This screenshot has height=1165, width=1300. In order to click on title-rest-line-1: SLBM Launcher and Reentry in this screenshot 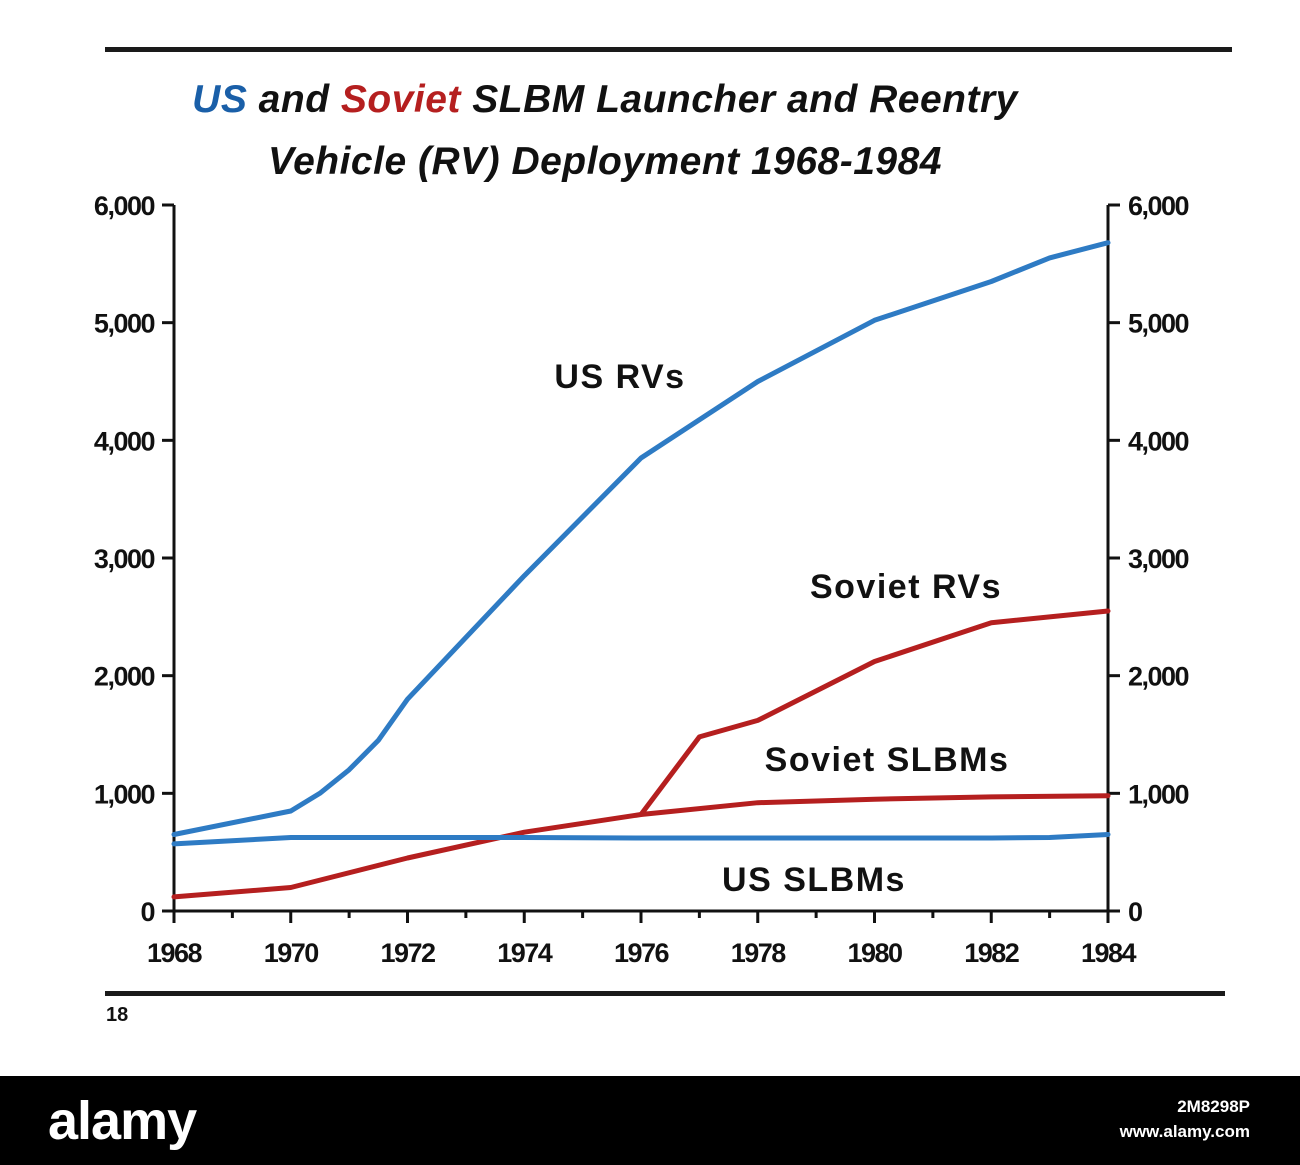, I will do `click(739, 99)`.